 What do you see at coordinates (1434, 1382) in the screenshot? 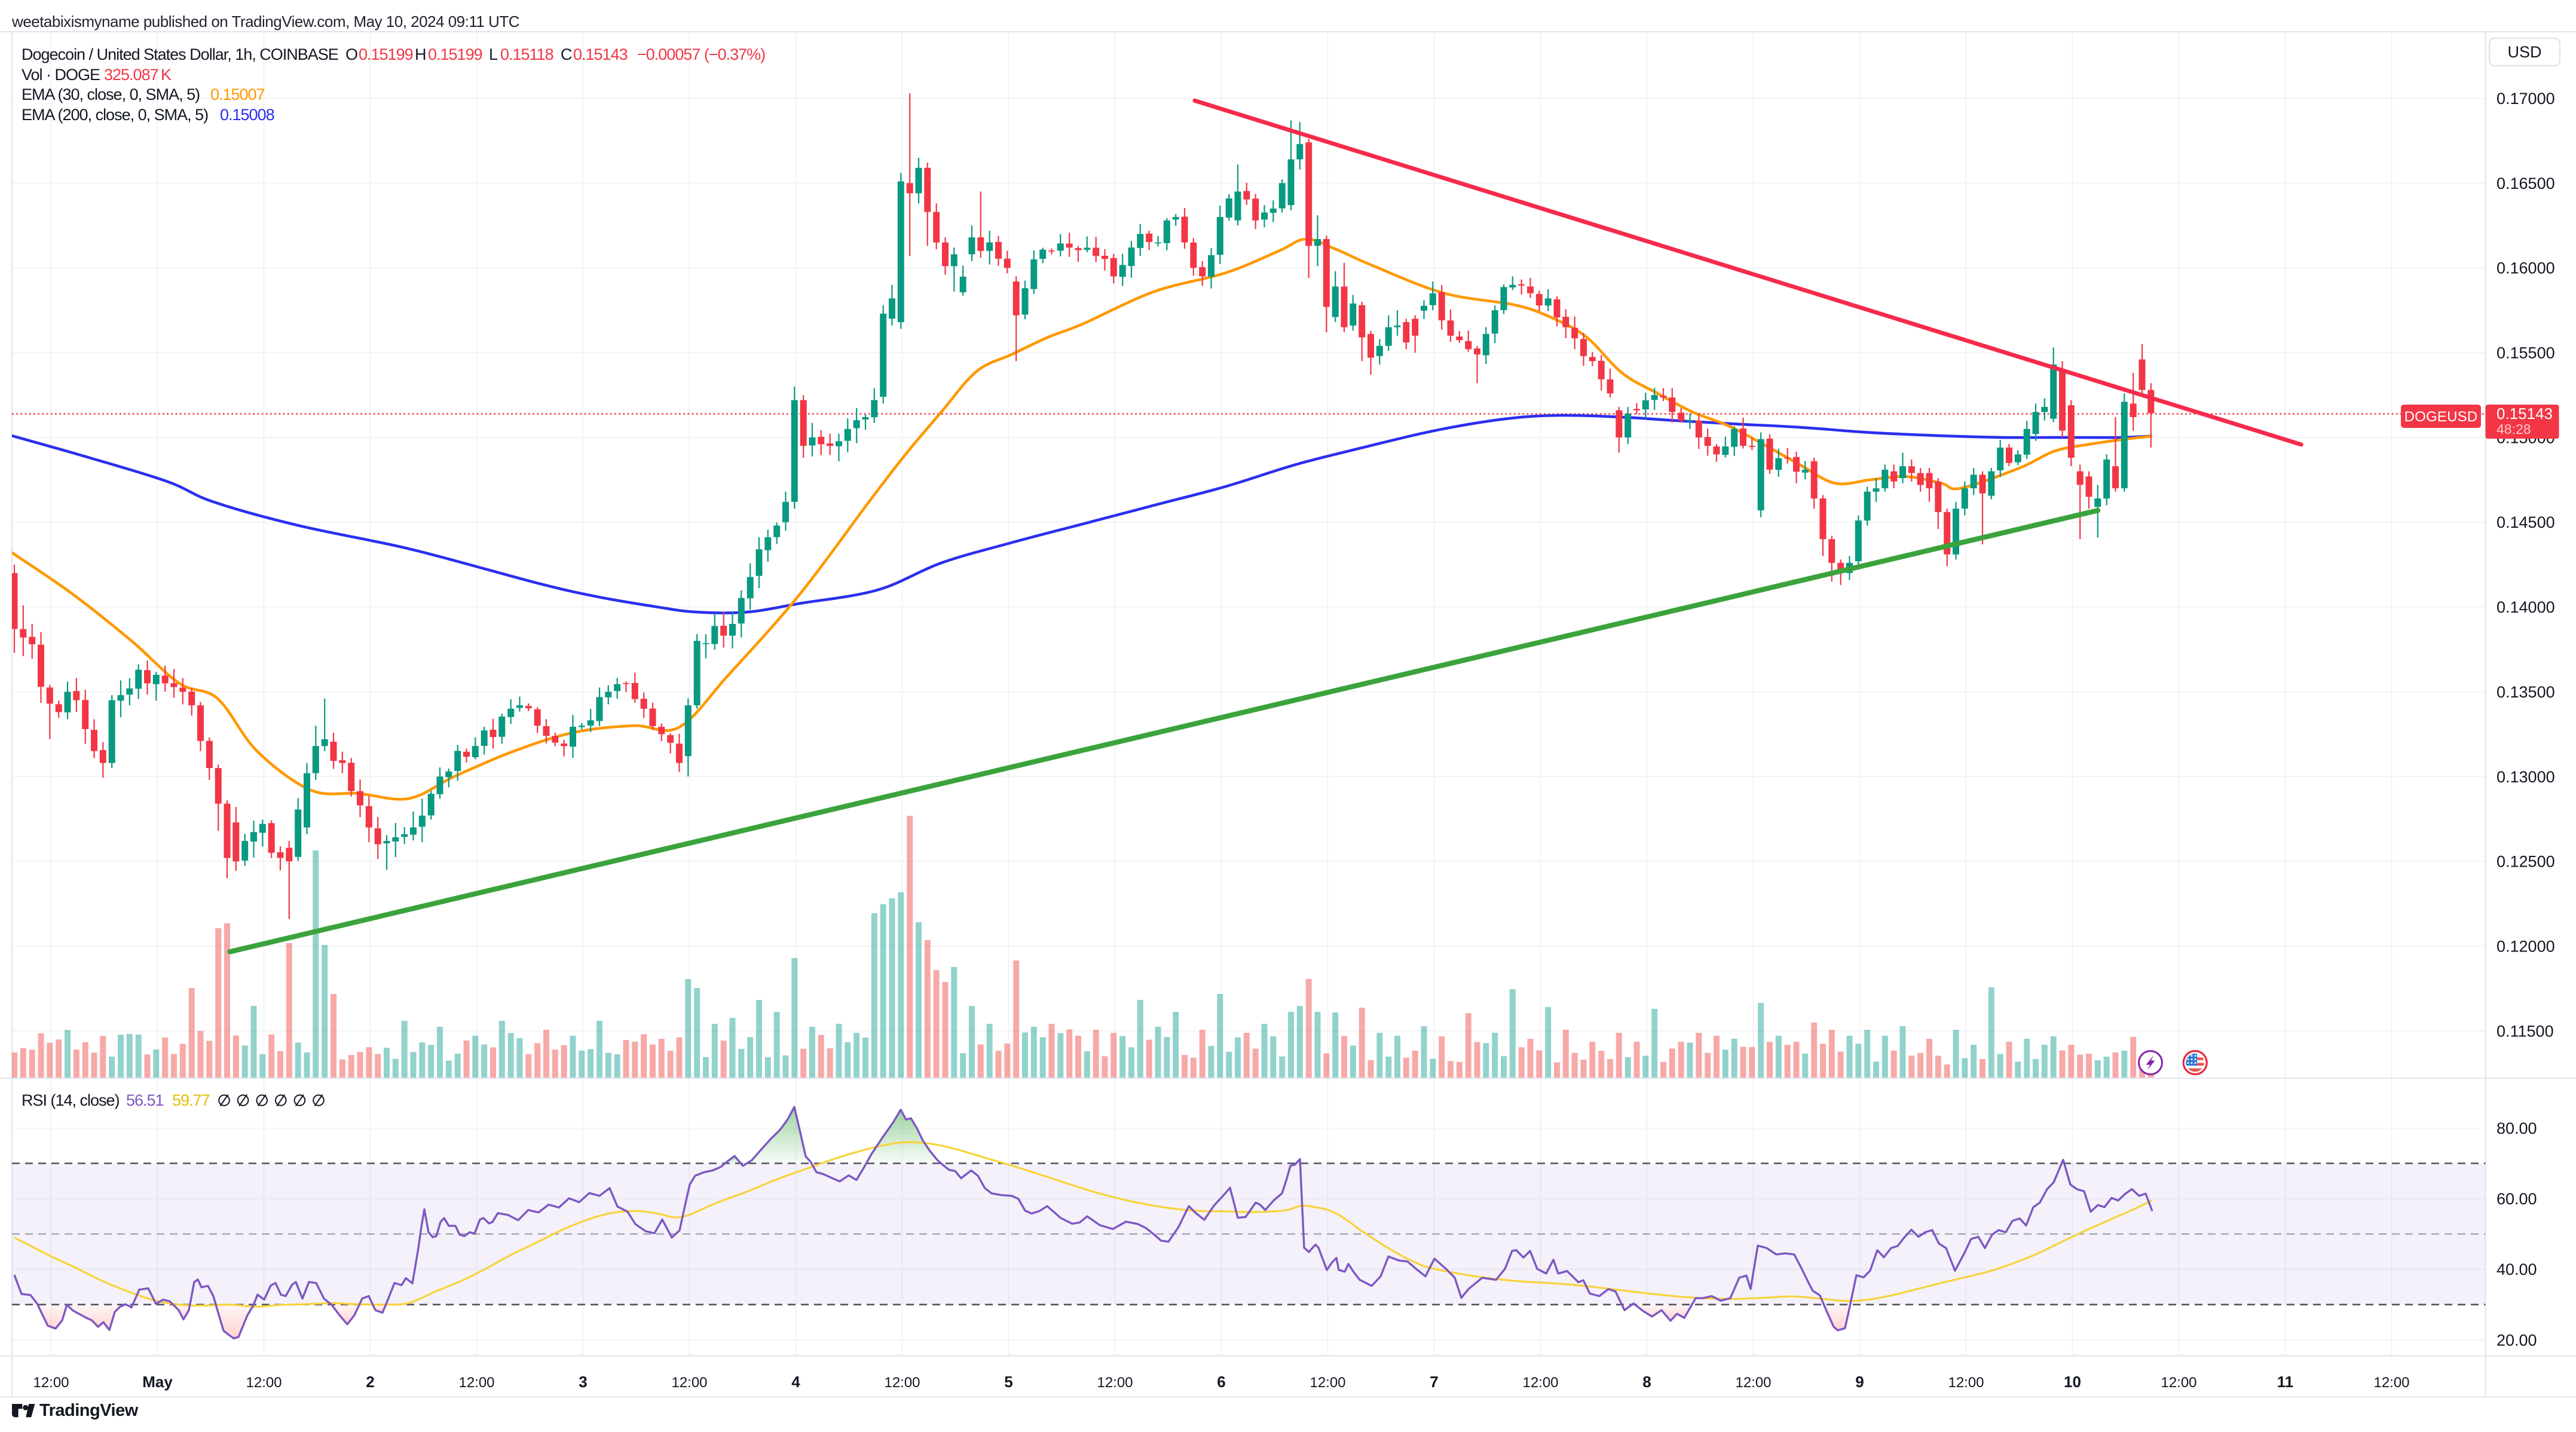
I see `svg-text: 7` at bounding box center [1434, 1382].